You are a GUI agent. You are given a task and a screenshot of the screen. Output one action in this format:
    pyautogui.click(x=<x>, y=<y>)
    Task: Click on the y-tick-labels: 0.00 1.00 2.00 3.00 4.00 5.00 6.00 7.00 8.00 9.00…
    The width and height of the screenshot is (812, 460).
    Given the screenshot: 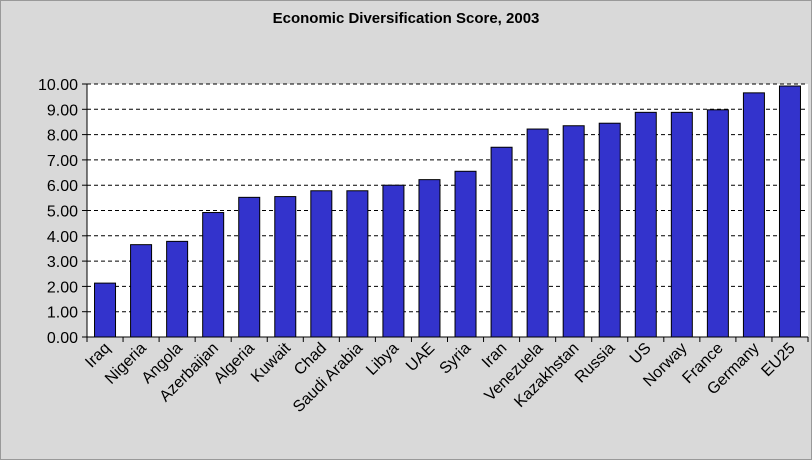 What is the action you would take?
    pyautogui.click(x=62, y=212)
    